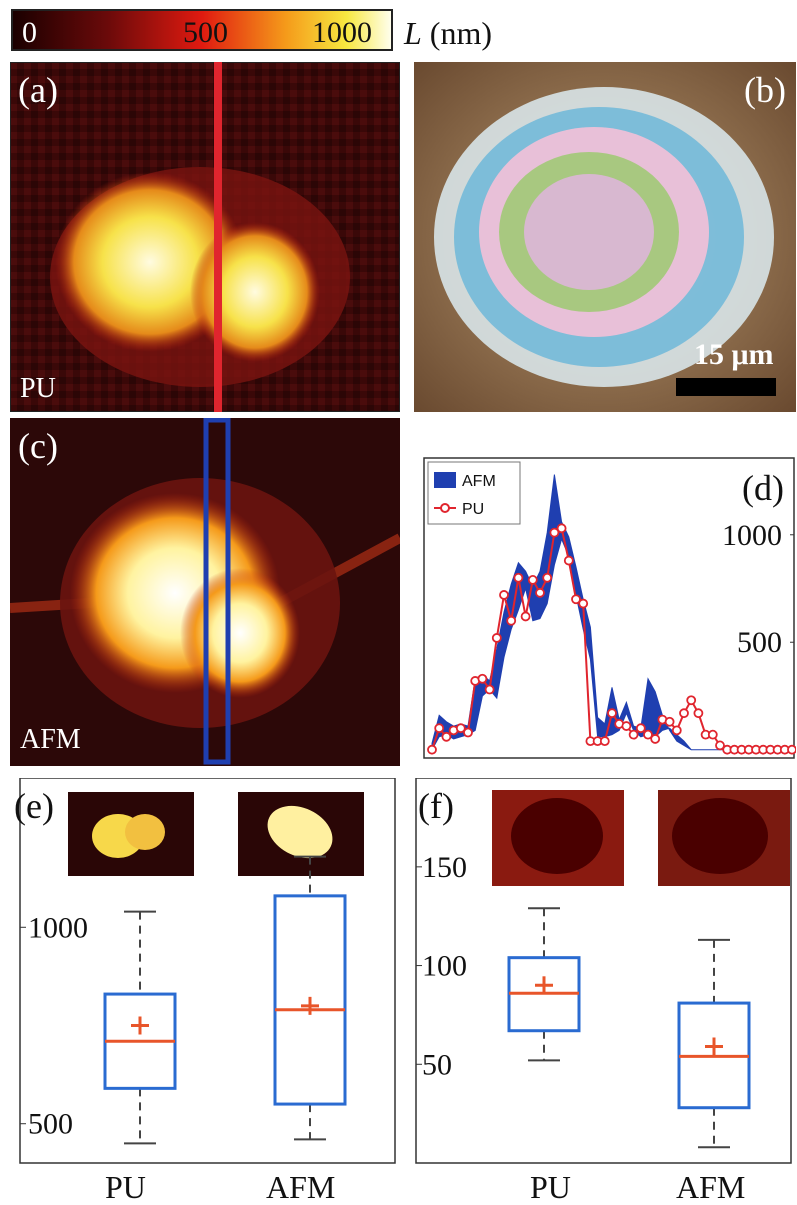 The height and width of the screenshot is (1205, 797). What do you see at coordinates (589, 232) in the screenshot?
I see `panel-b-center` at bounding box center [589, 232].